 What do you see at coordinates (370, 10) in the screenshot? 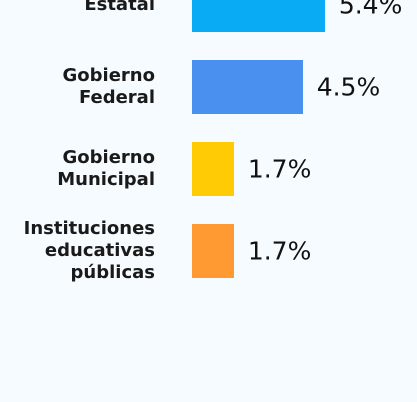
I see `value-label: 5.4%` at bounding box center [370, 10].